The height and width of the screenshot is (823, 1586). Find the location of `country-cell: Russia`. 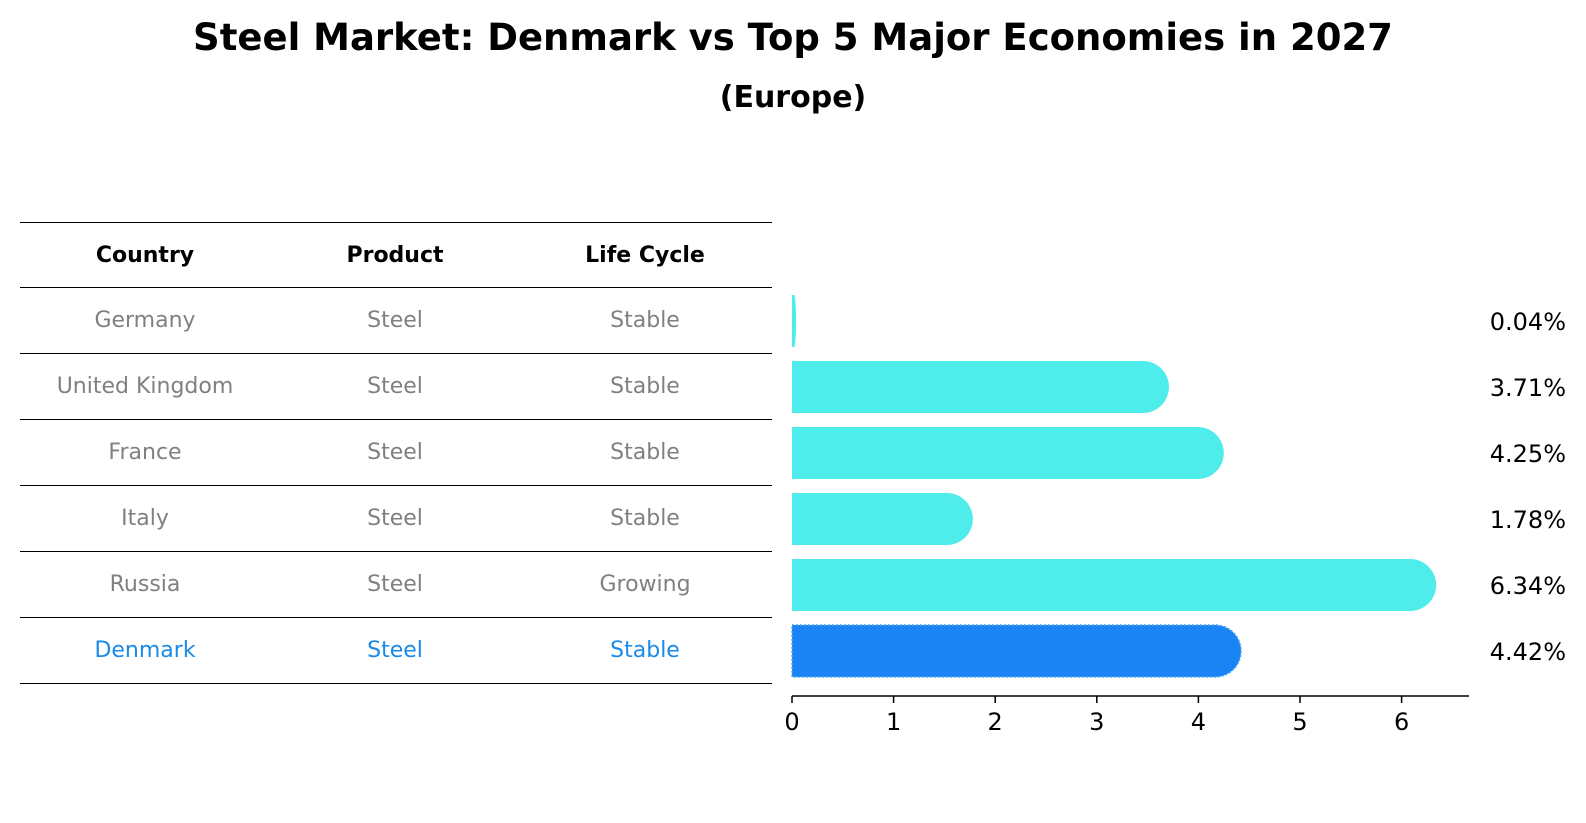

country-cell: Russia is located at coordinates (145, 584).